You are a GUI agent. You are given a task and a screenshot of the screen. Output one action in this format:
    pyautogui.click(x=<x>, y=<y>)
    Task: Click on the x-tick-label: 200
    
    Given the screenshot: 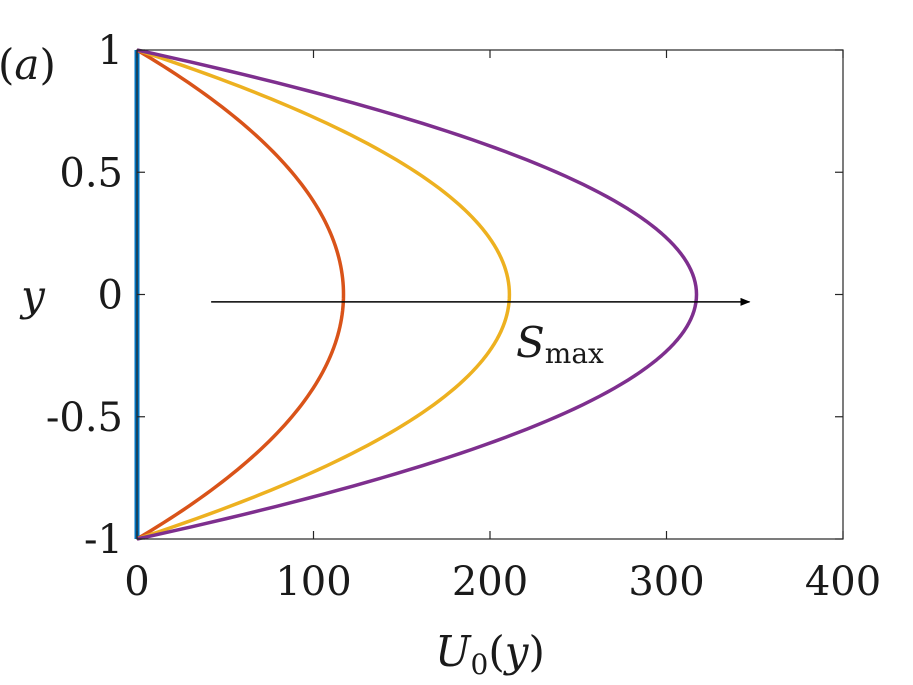 What is the action you would take?
    pyautogui.click(x=490, y=582)
    